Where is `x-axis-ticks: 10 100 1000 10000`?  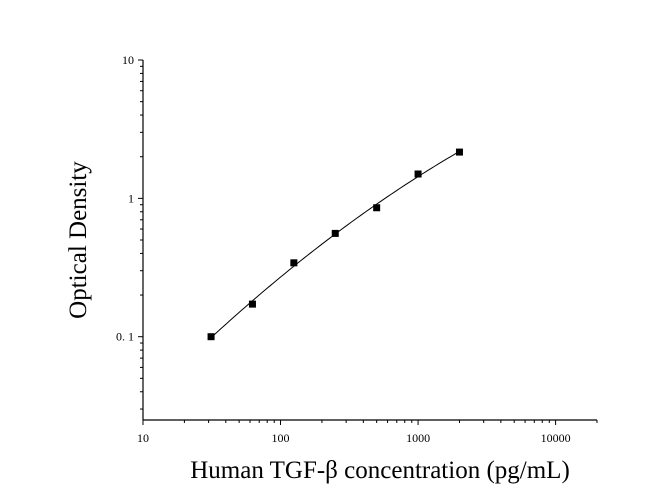 x-axis-ticks: 10 100 1000 10000 is located at coordinates (367, 432).